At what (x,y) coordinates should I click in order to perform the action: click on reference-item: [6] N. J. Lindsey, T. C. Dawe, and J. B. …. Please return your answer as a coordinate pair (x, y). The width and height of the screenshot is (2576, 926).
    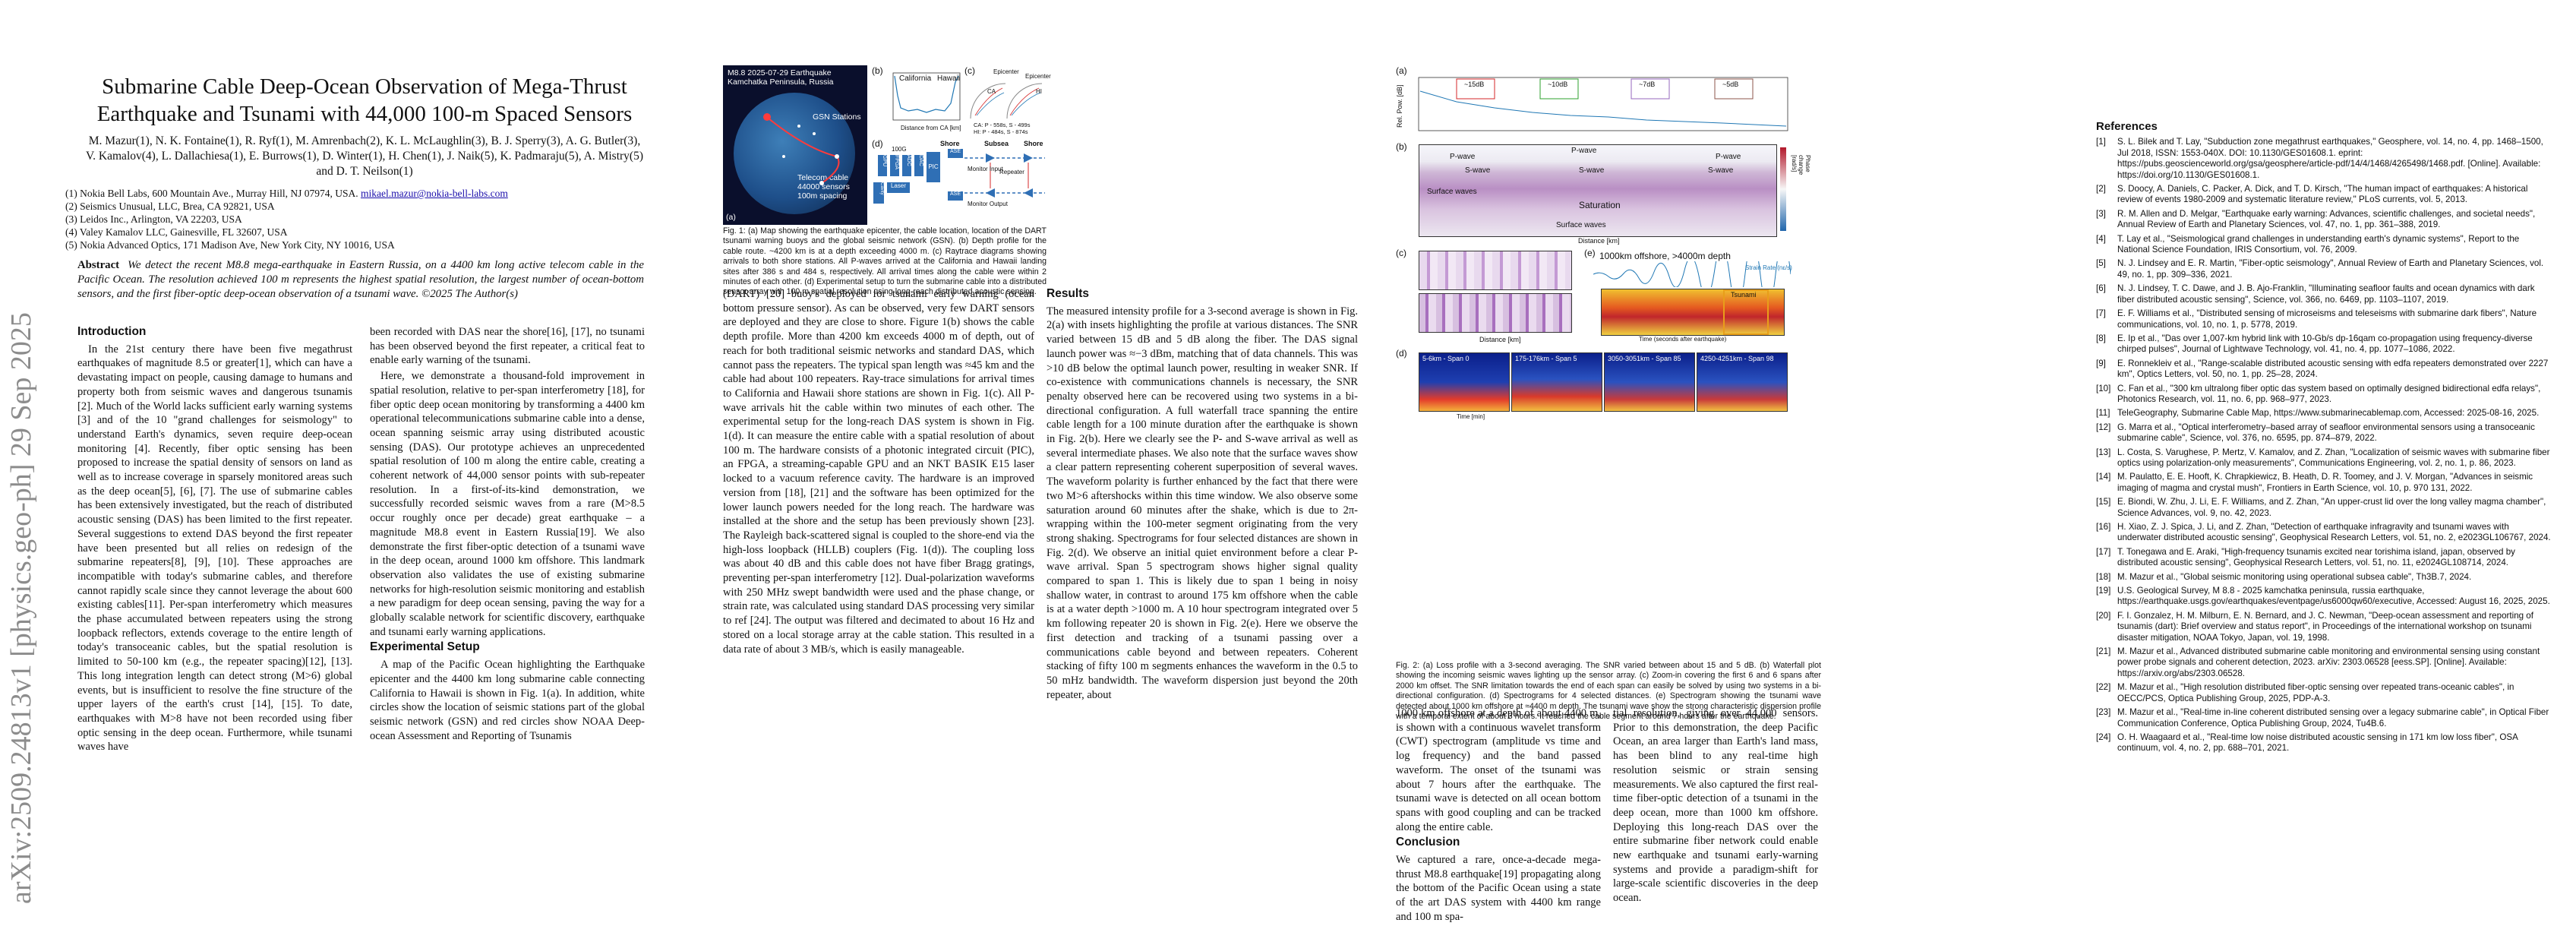
    Looking at the image, I should click on (2324, 294).